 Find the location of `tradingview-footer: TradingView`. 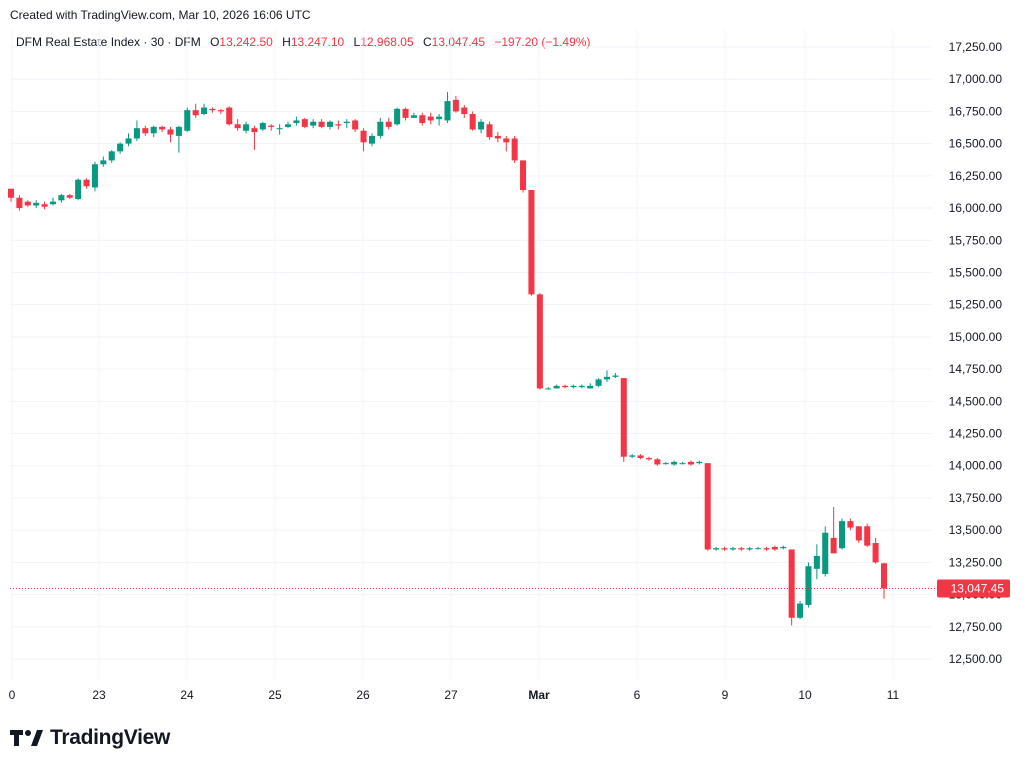

tradingview-footer: TradingView is located at coordinates (90, 738).